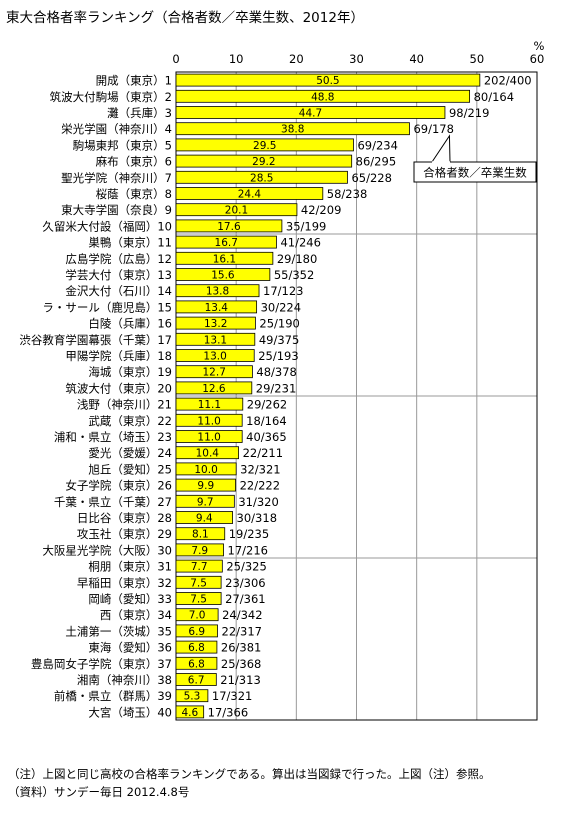  Describe the element at coordinates (241, 664) in the screenshot. I see `ratio-label-37: 25/368` at that location.